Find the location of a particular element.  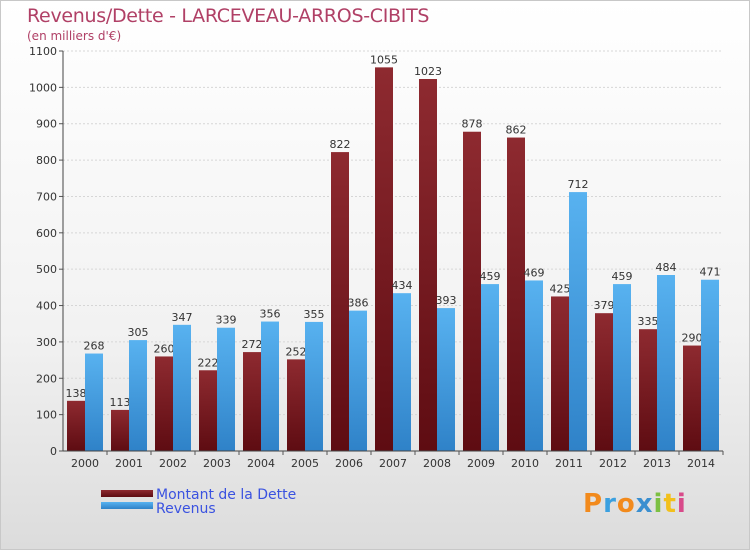

data-label-dette: 425 is located at coordinates (560, 288).